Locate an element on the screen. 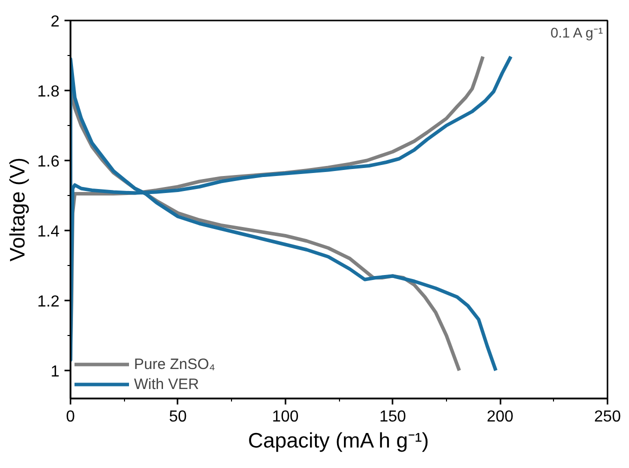 The width and height of the screenshot is (629, 468). annotation: 0.1 A g⁻¹ is located at coordinates (577, 32).